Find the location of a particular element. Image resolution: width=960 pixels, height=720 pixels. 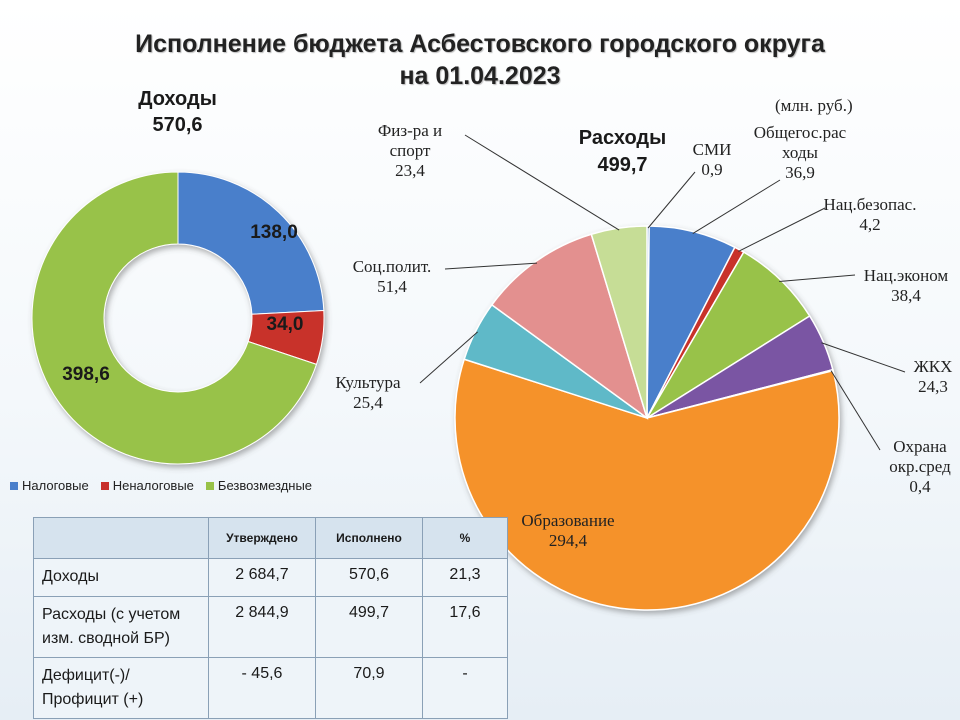

pie-category-label: Нац.эконом is located at coordinates (906, 275).